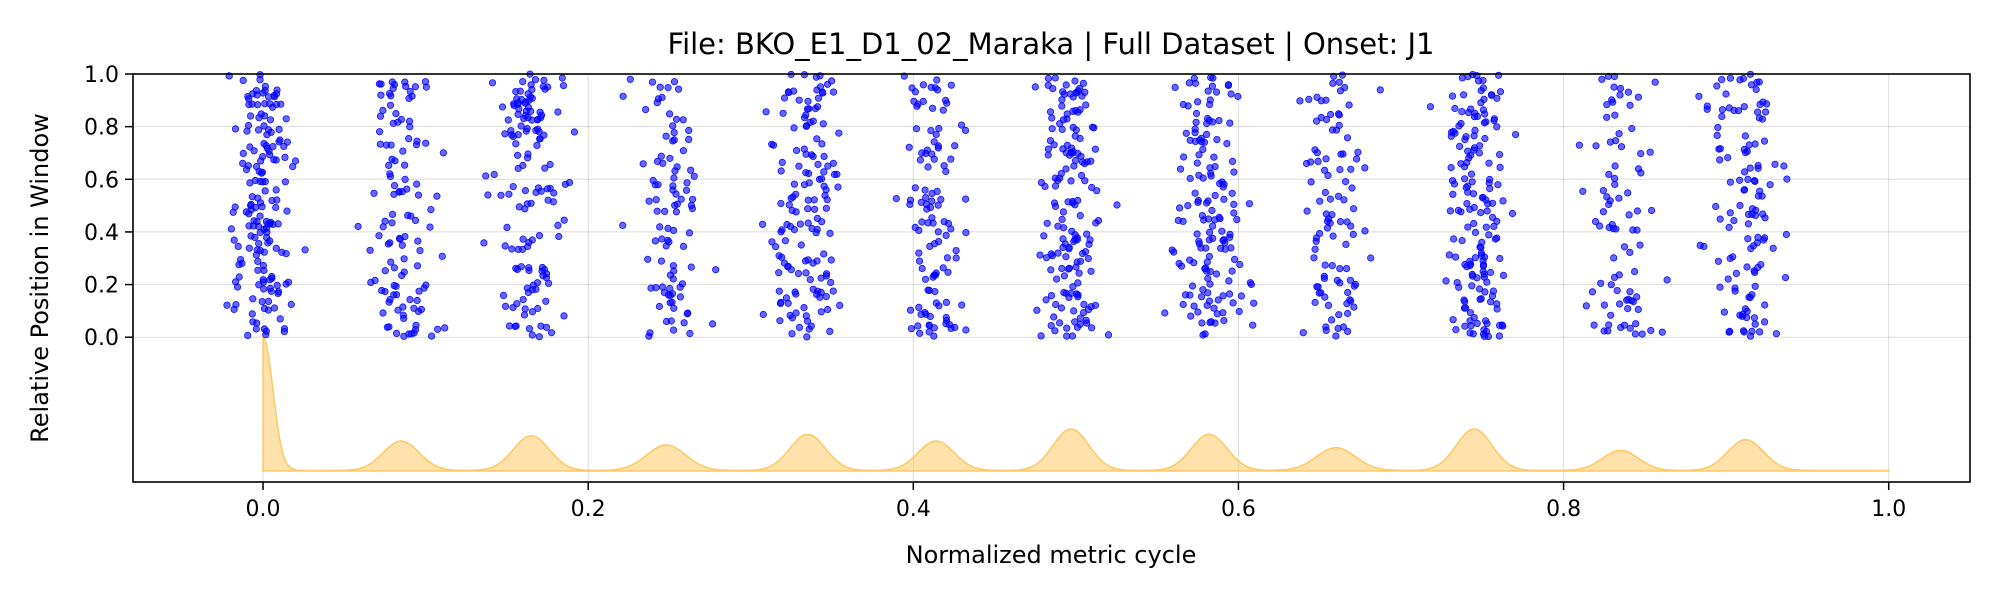  Describe the element at coordinates (1888, 509) in the screenshot. I see `x-tick-label: 1.0` at that location.